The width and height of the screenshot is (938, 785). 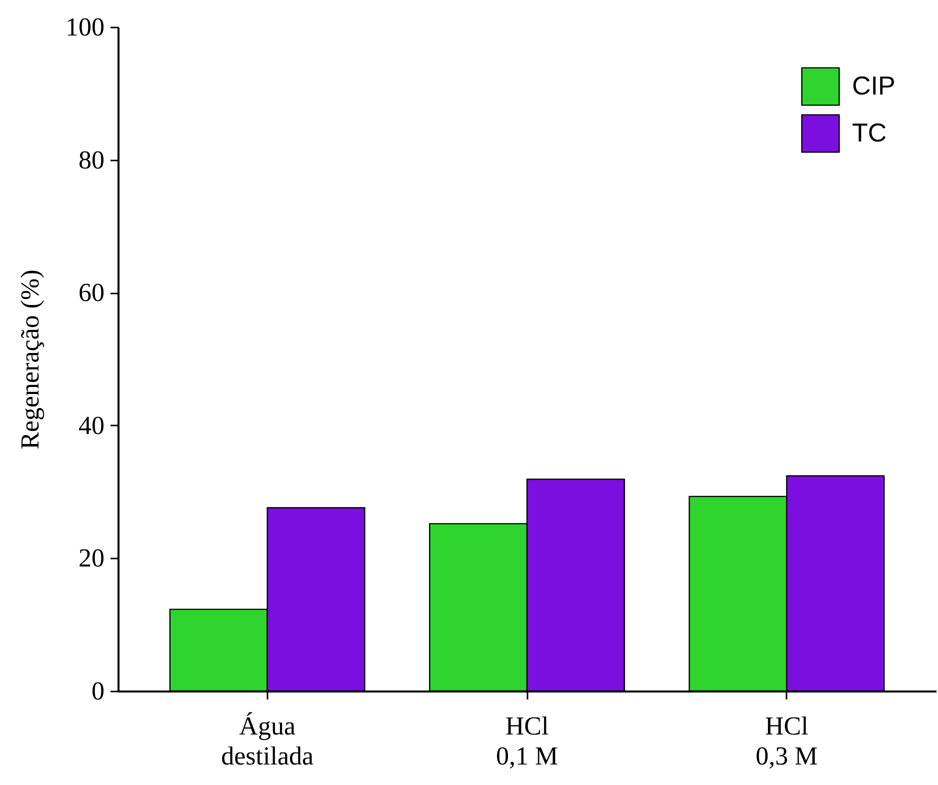 I want to click on y-tick-label: 20, so click(x=91, y=558).